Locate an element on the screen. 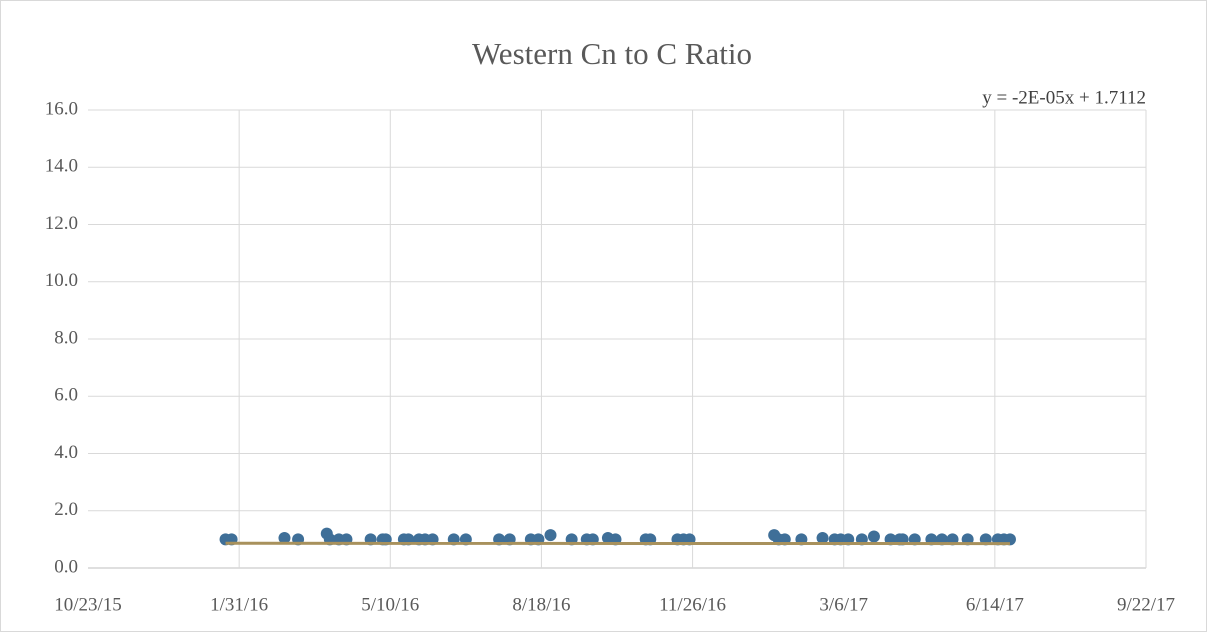 This screenshot has height=632, width=1207. y-tick-label: 8.0 is located at coordinates (66, 337).